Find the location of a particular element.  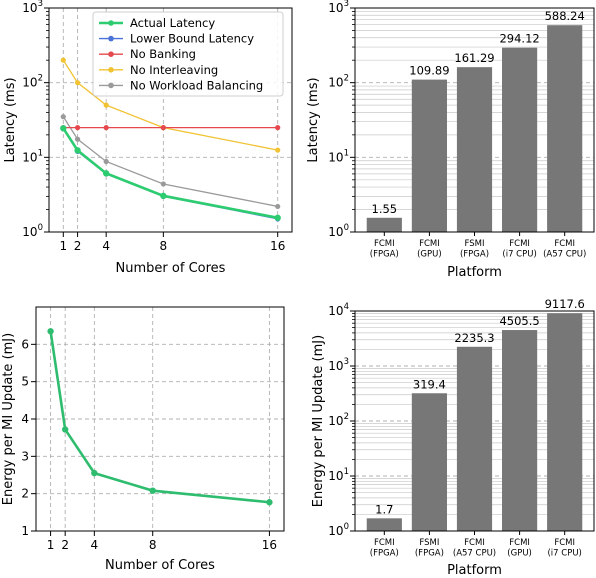

bar-value-label: 2235.3 is located at coordinates (474, 338).